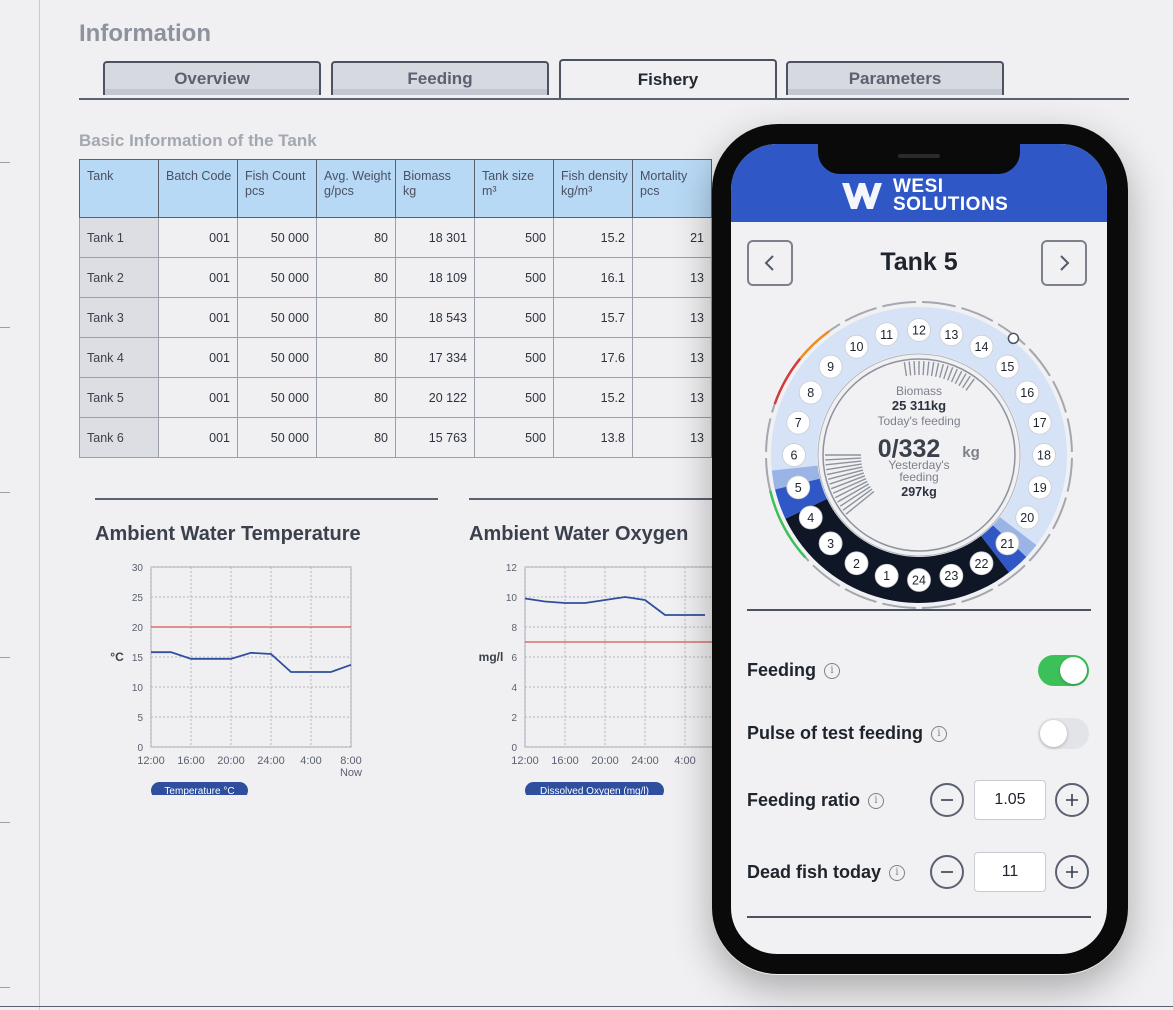 This screenshot has height=1010, width=1173. What do you see at coordinates (395, 317) in the screenshot?
I see `table-row: Tank 3 001 50 000 80 18 543 500 15.7 13` at bounding box center [395, 317].